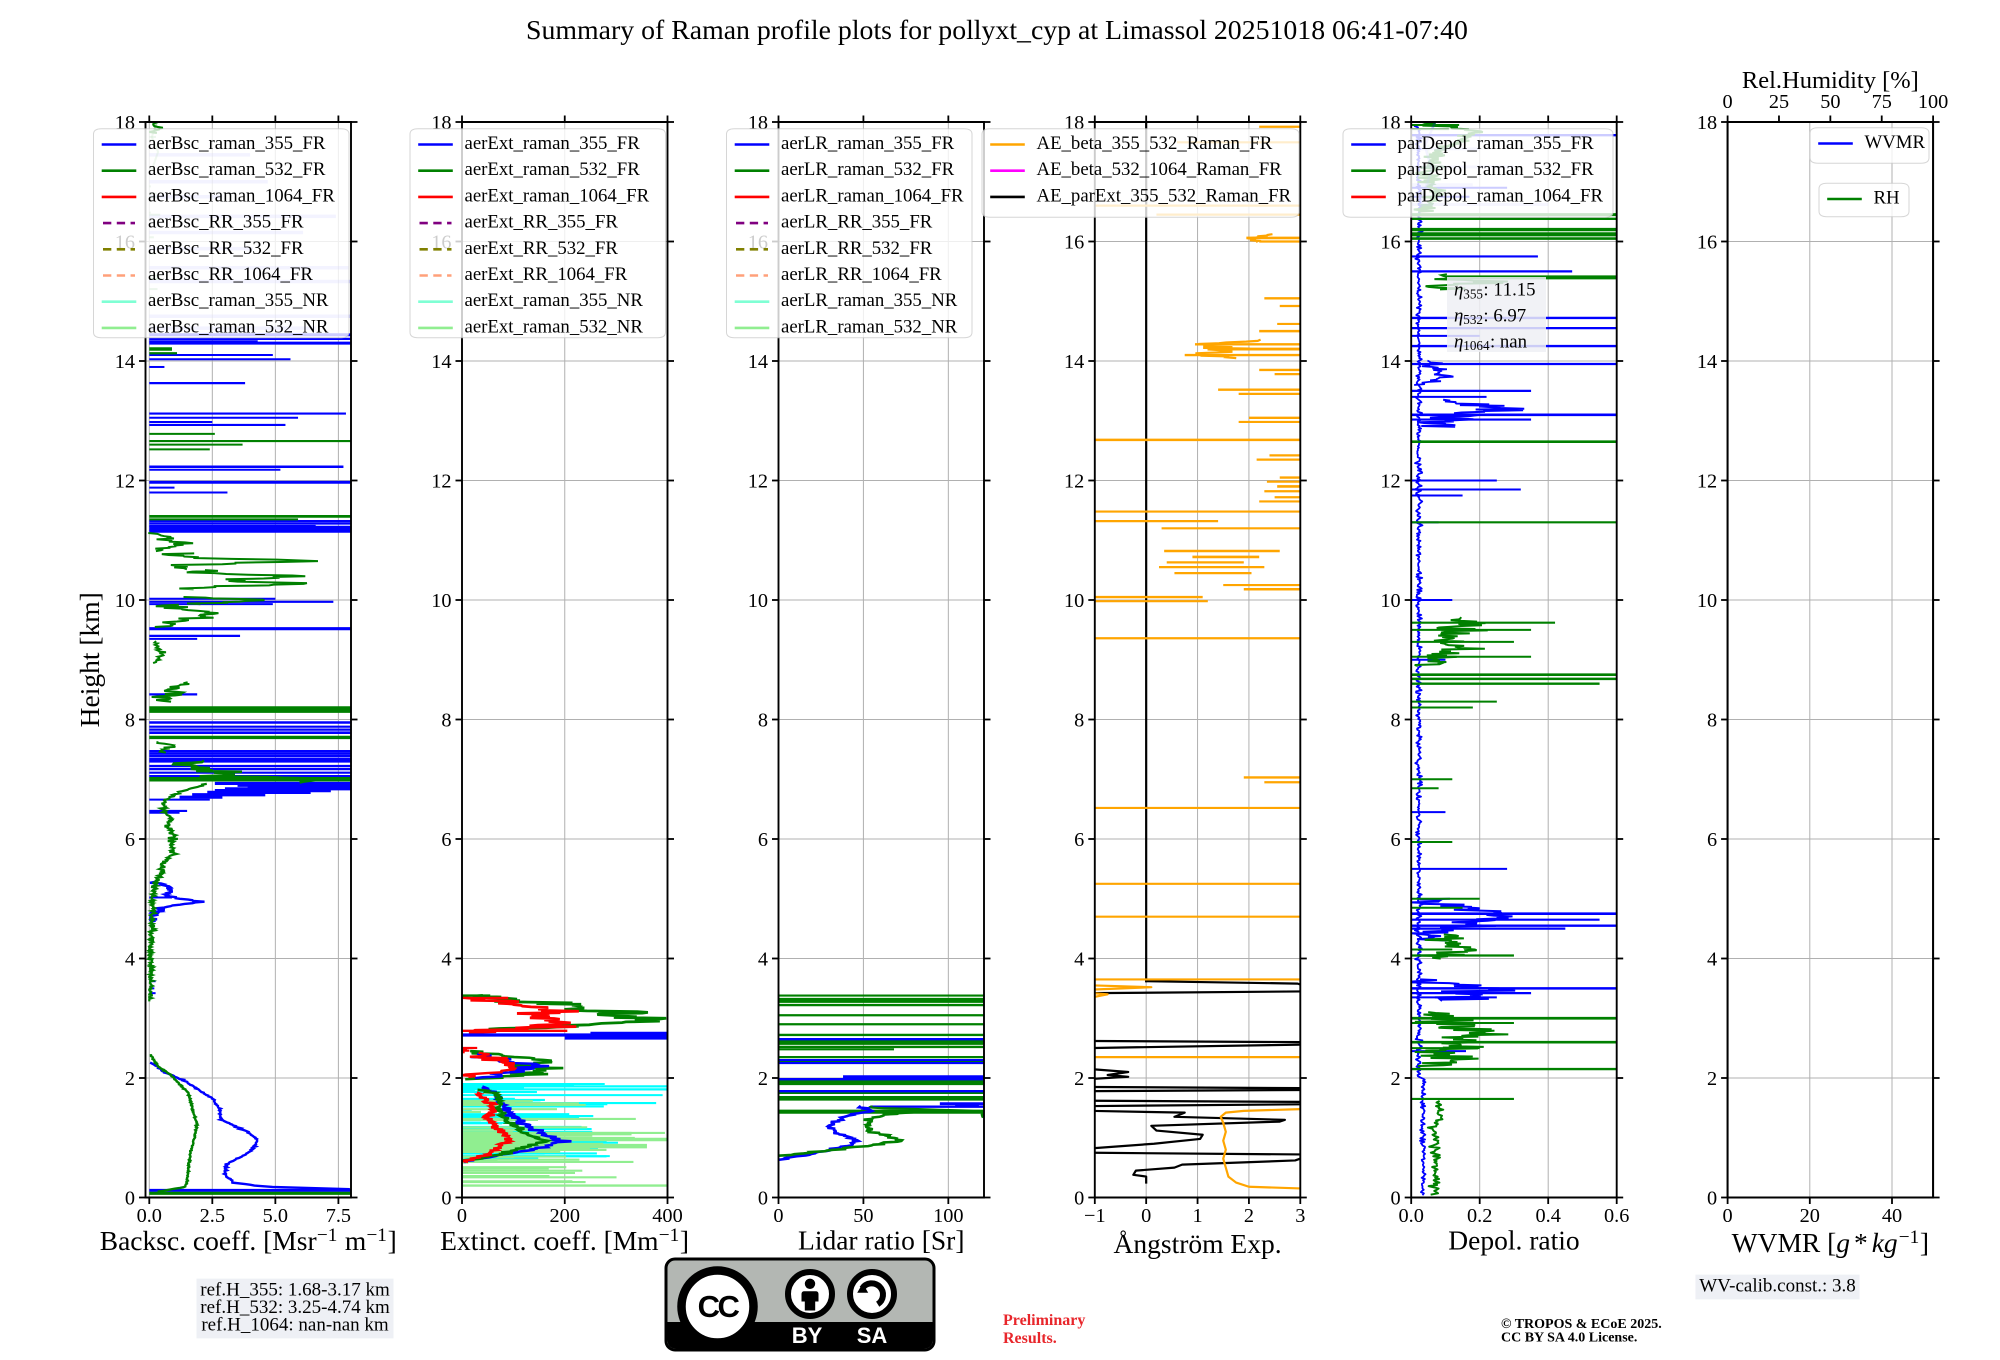 The width and height of the screenshot is (2000, 1360). What do you see at coordinates (872, 195) in the screenshot?
I see `svg-text: aerLR_raman_1064_FR` at bounding box center [872, 195].